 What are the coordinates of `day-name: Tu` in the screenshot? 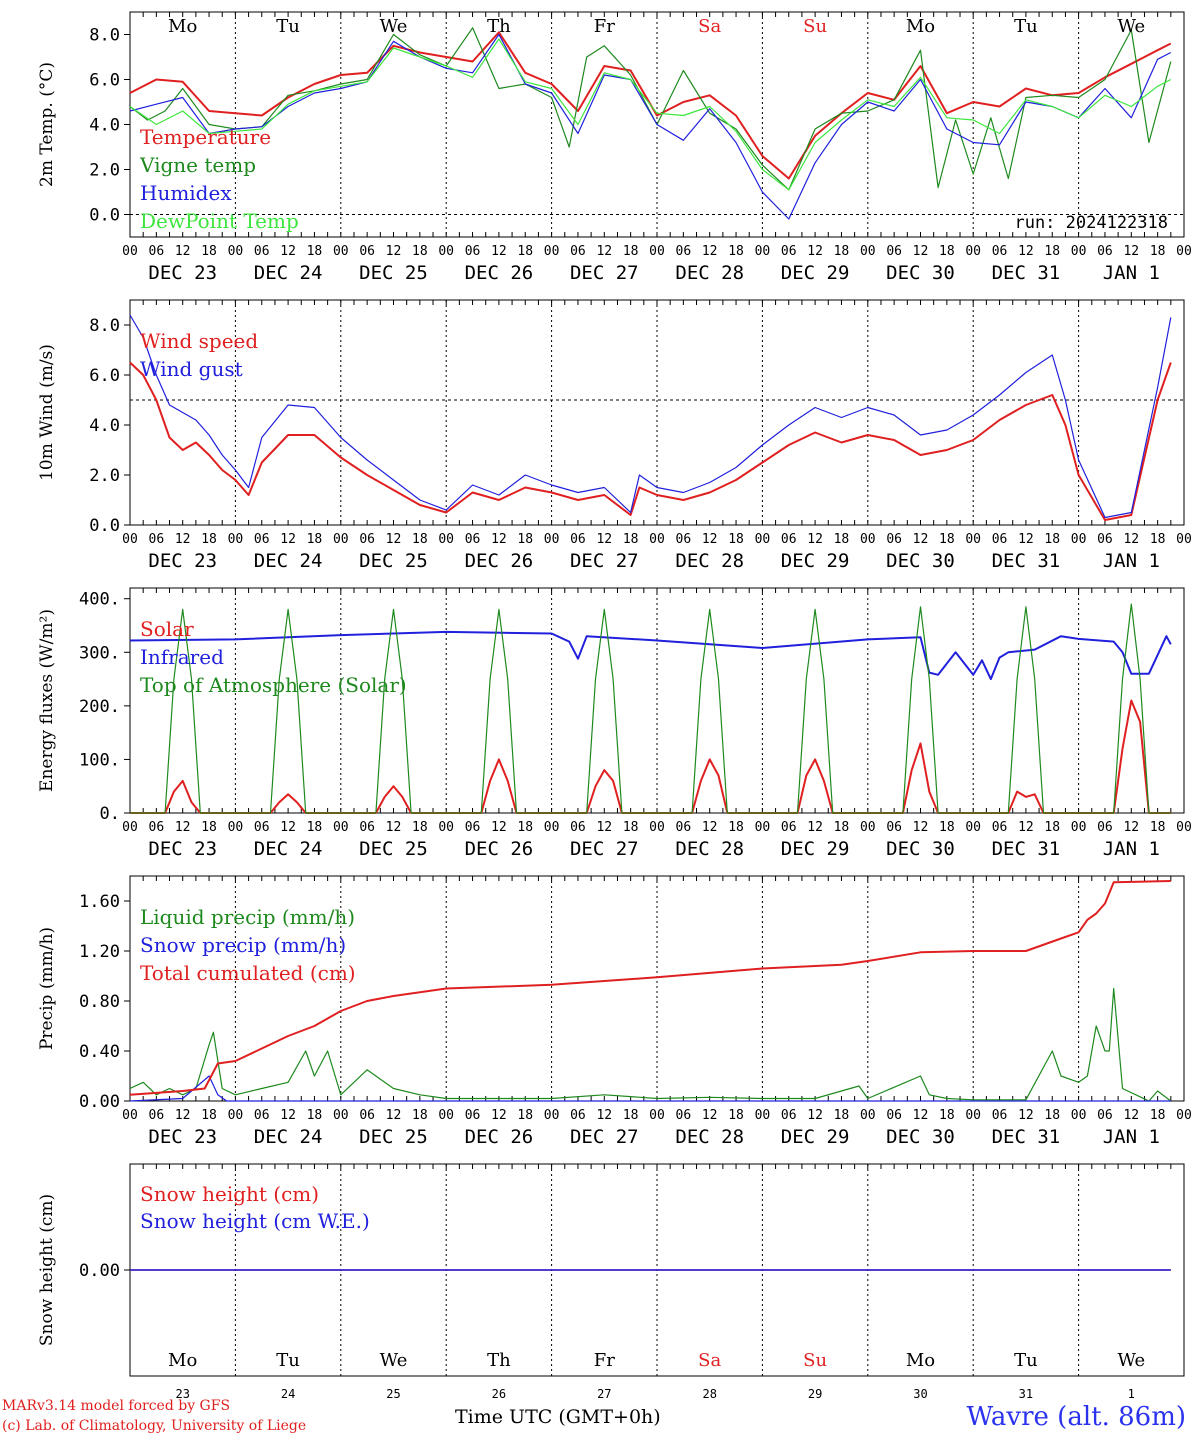 It's located at (1026, 1360).